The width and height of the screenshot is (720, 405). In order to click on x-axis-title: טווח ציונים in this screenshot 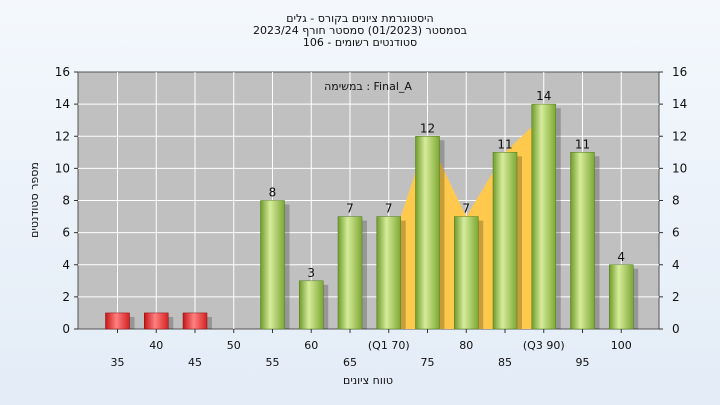, I will do `click(368, 380)`.